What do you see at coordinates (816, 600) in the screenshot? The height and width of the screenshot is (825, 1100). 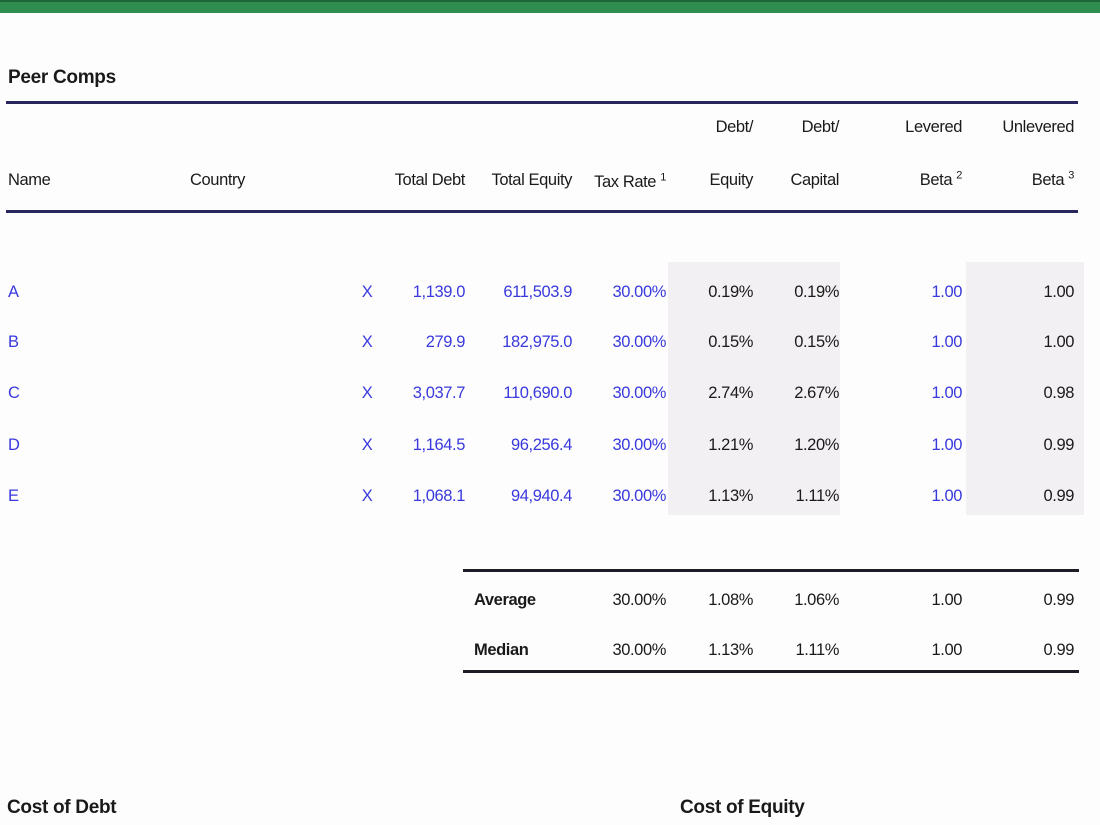 I see `cell-debt-capital: 1.06%` at bounding box center [816, 600].